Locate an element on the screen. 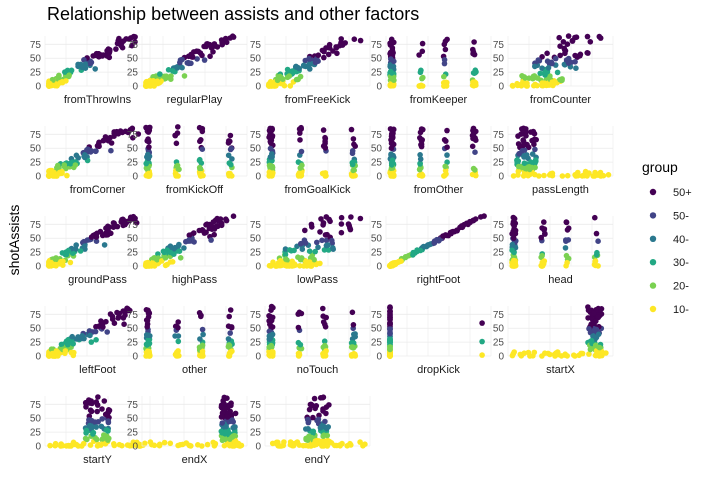  facet-label: startY is located at coordinates (97, 460).